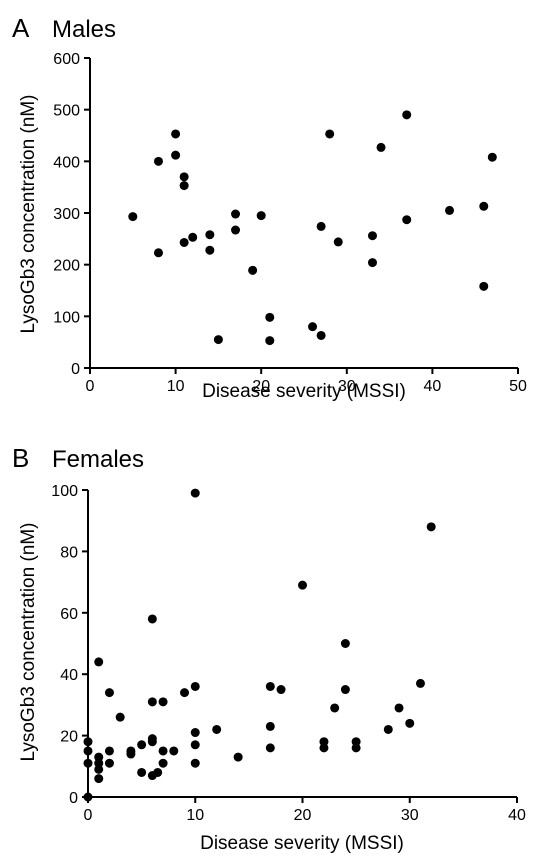 The image size is (534, 858). What do you see at coordinates (84, 29) in the screenshot?
I see `panel-a-title: Males` at bounding box center [84, 29].